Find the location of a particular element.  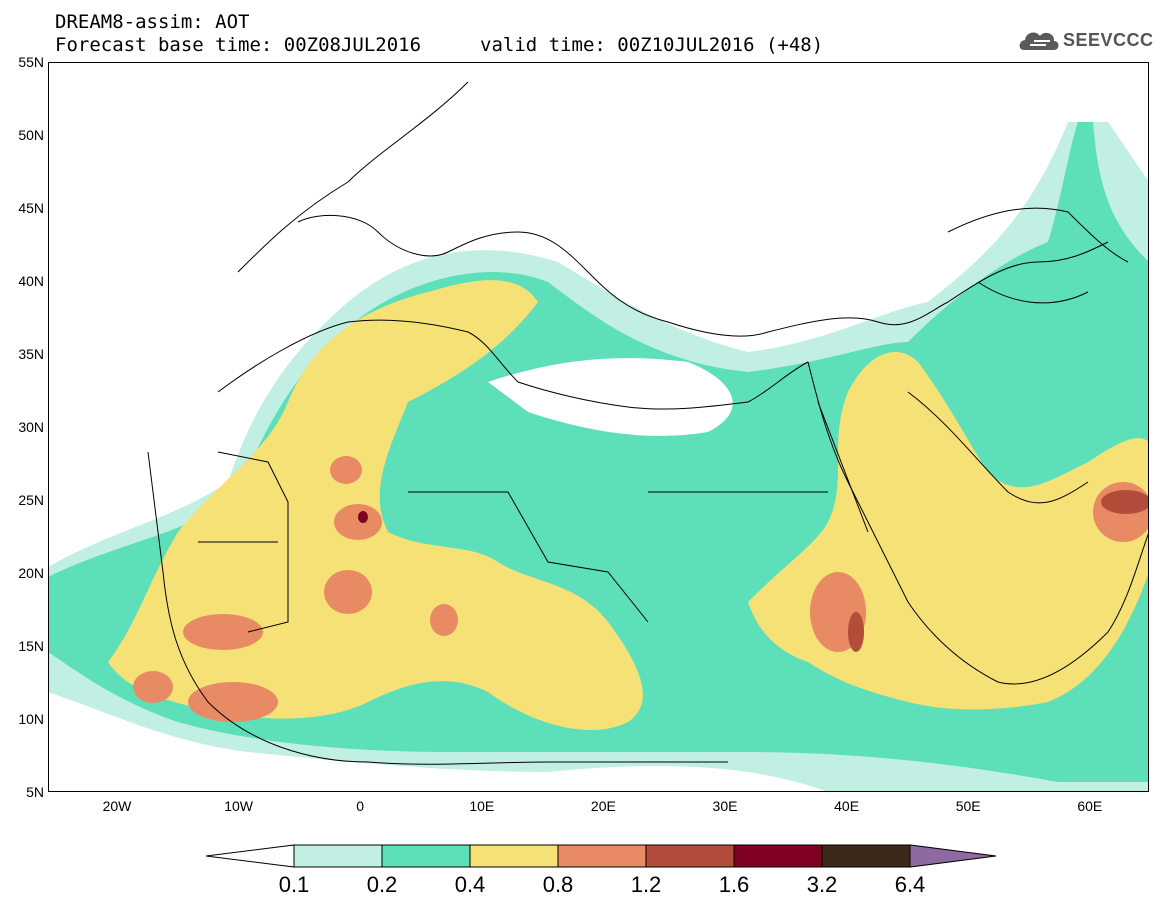

lon-label: 40E is located at coordinates (847, 806).